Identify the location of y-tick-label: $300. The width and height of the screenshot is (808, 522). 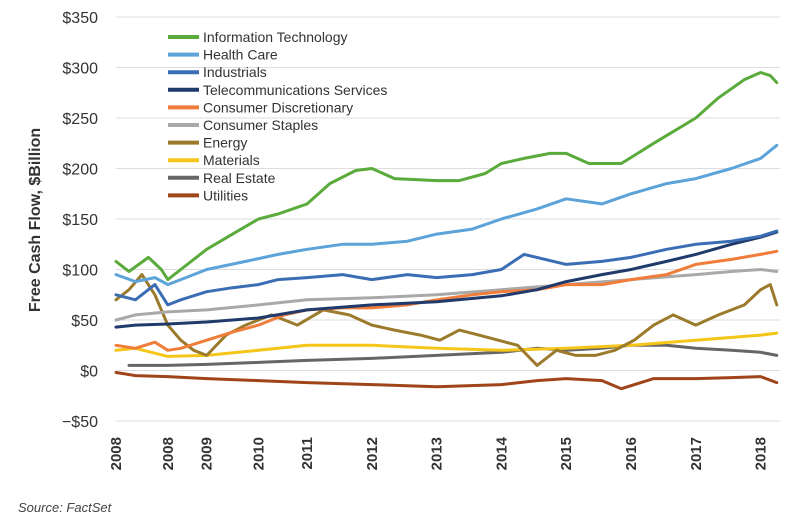
(80, 69).